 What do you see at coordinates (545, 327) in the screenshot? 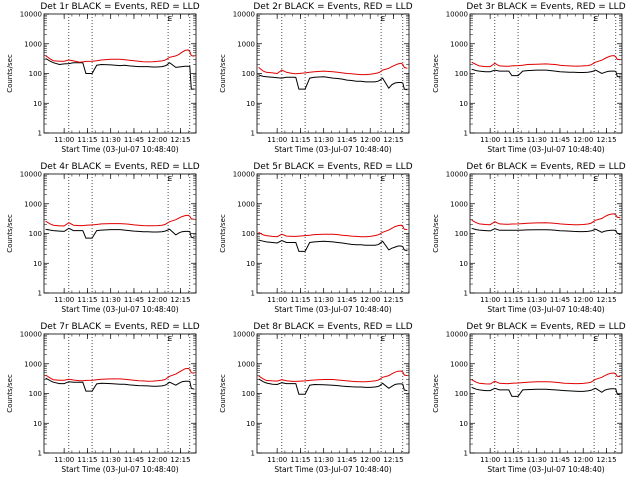
I see `chart-title: Det 9r BLACK = Events, RED = LLD` at bounding box center [545, 327].